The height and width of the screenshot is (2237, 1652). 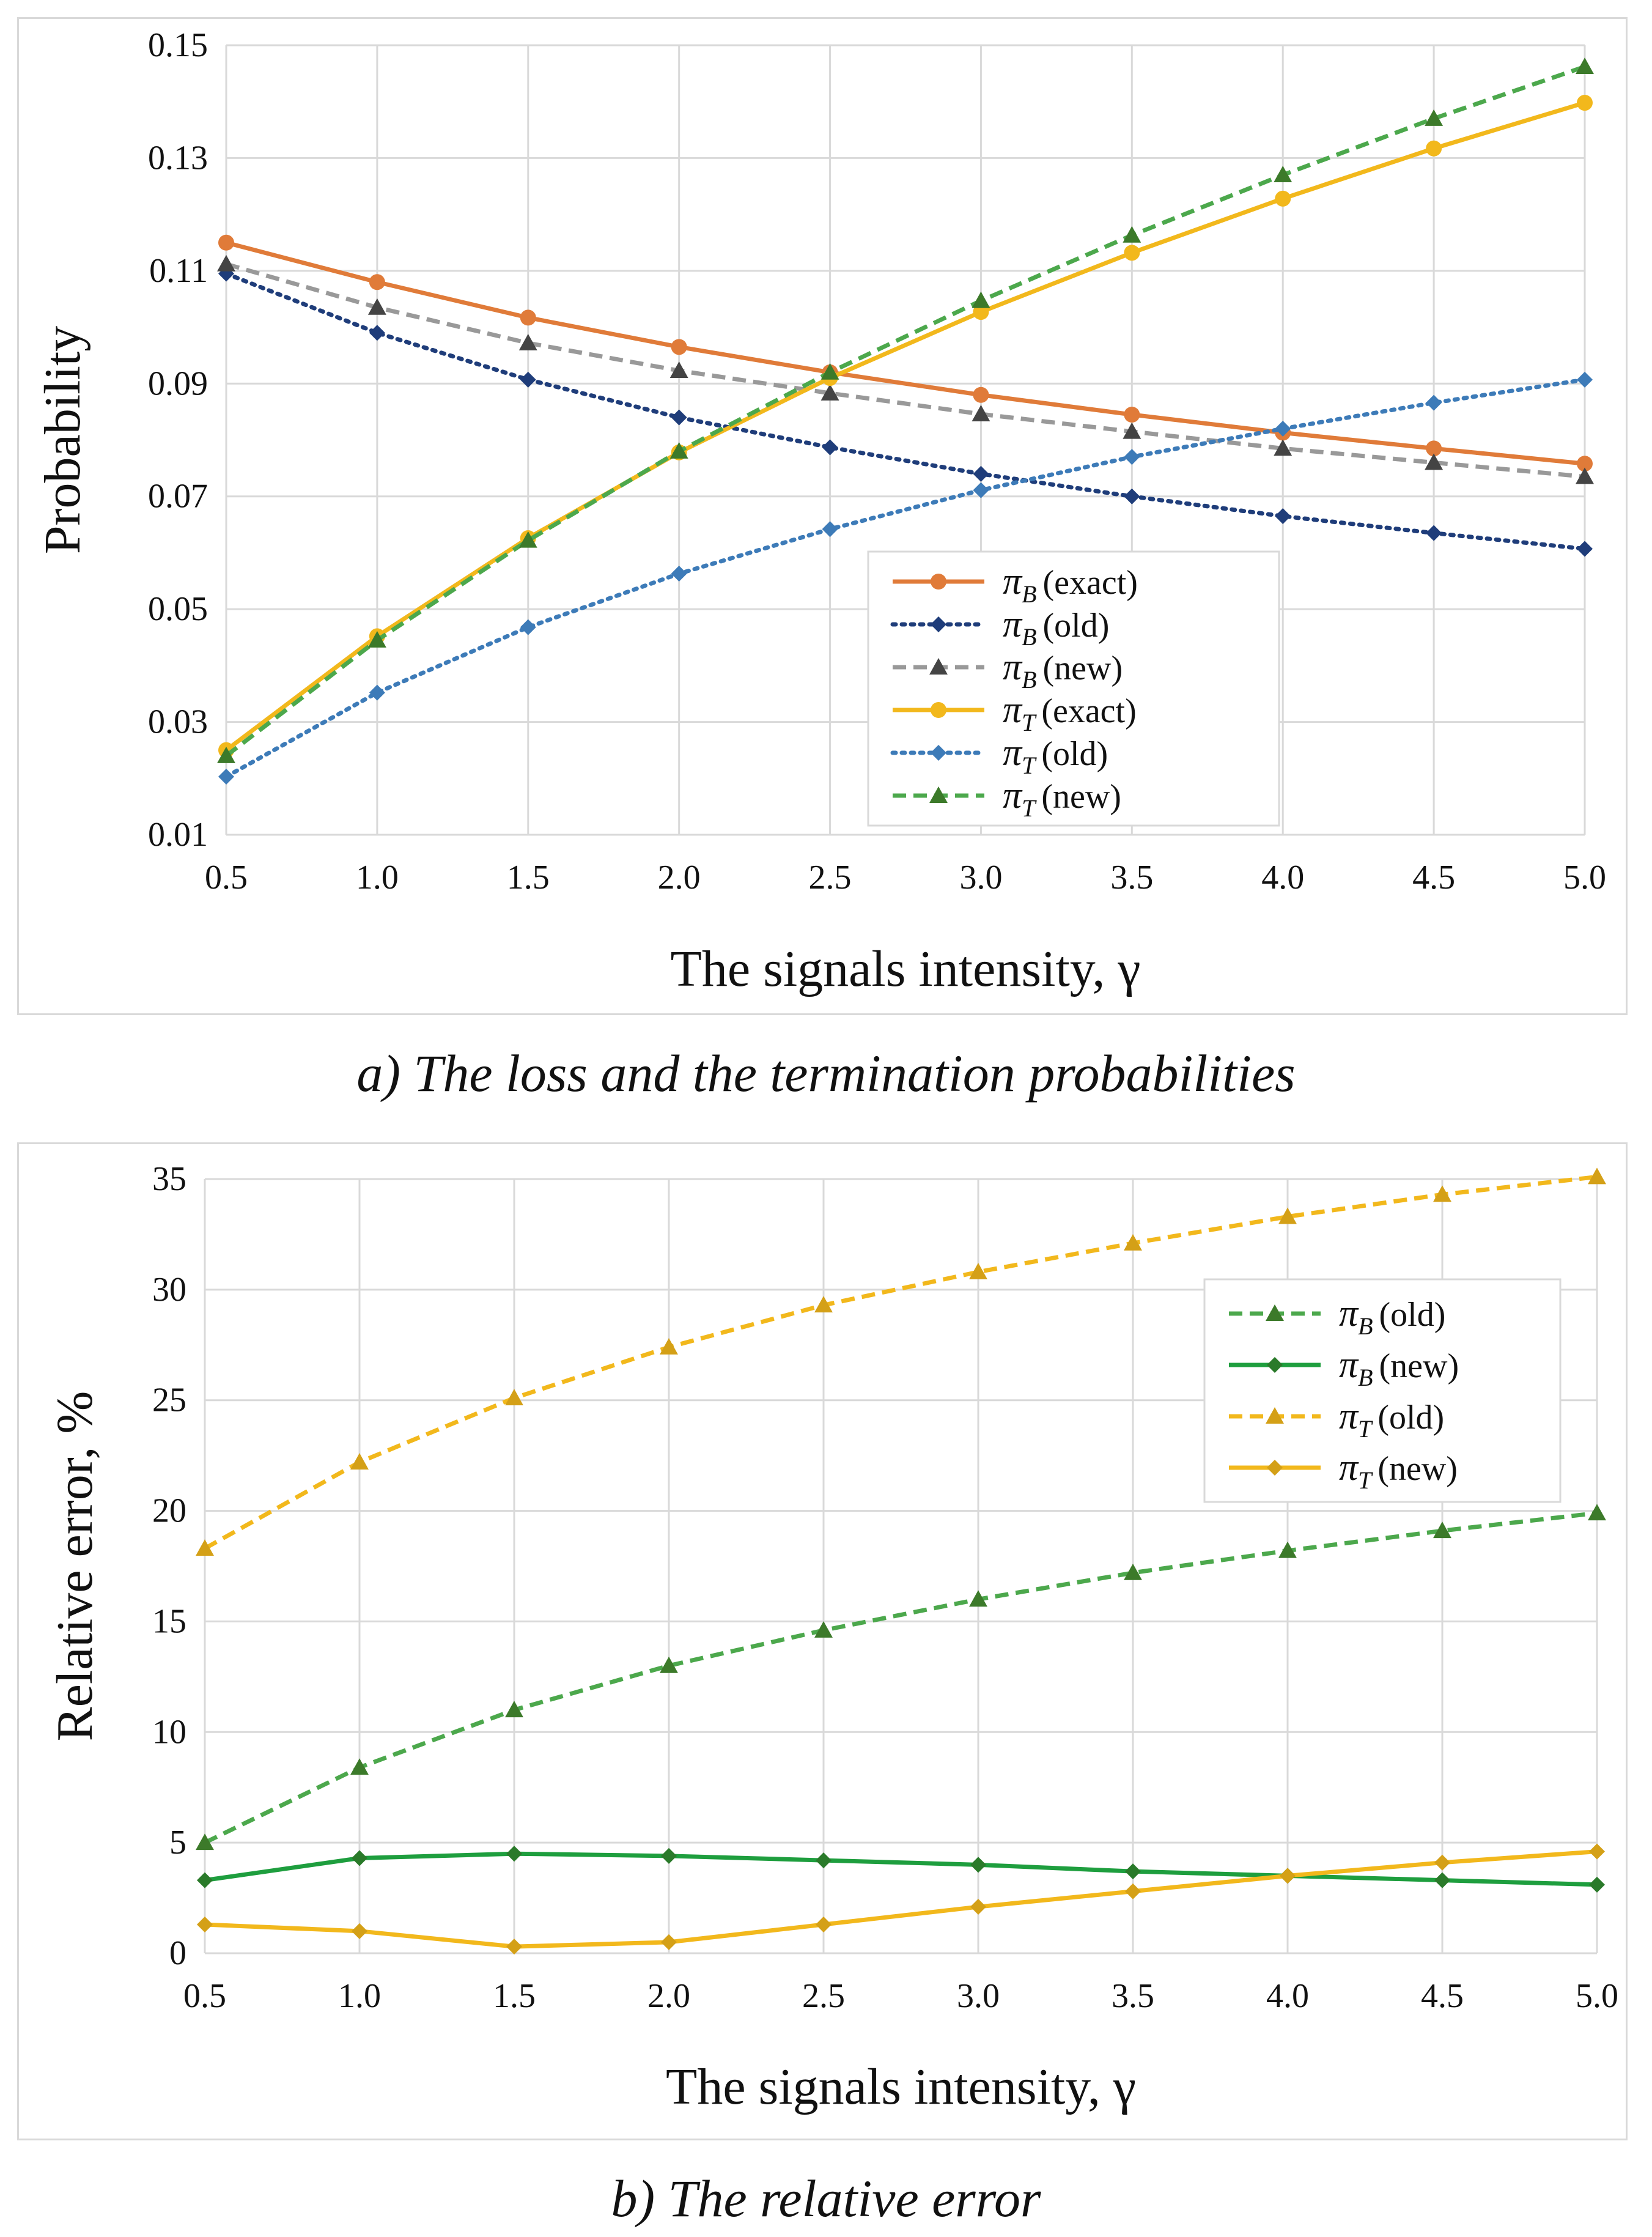 I want to click on legend-label: πB (exact), so click(x=1070, y=584).